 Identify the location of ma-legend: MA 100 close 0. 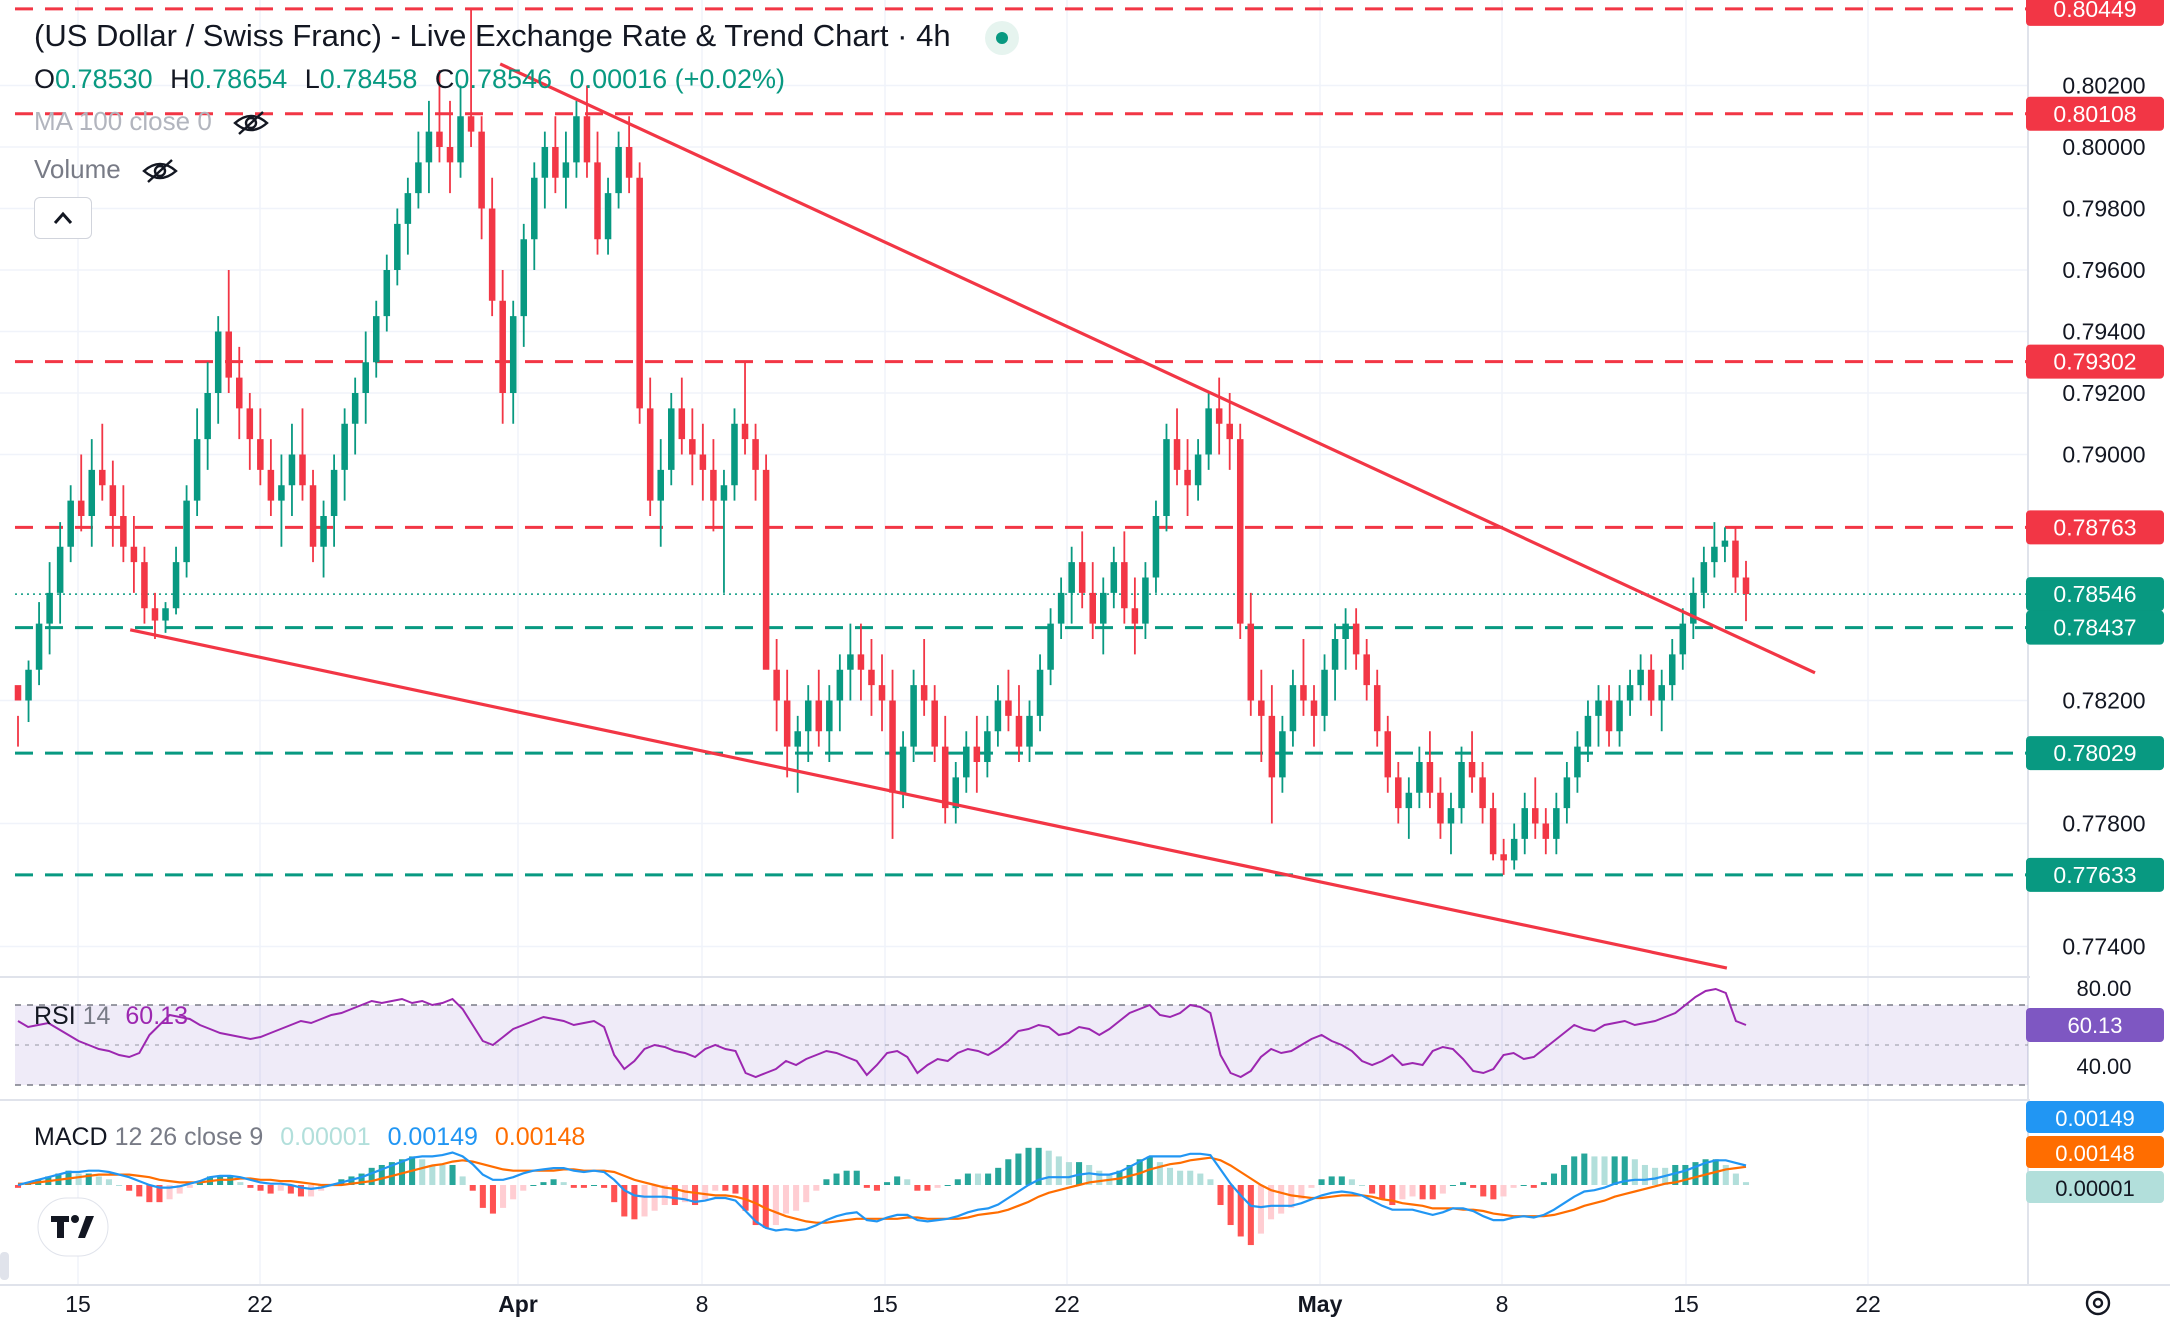
(151, 121).